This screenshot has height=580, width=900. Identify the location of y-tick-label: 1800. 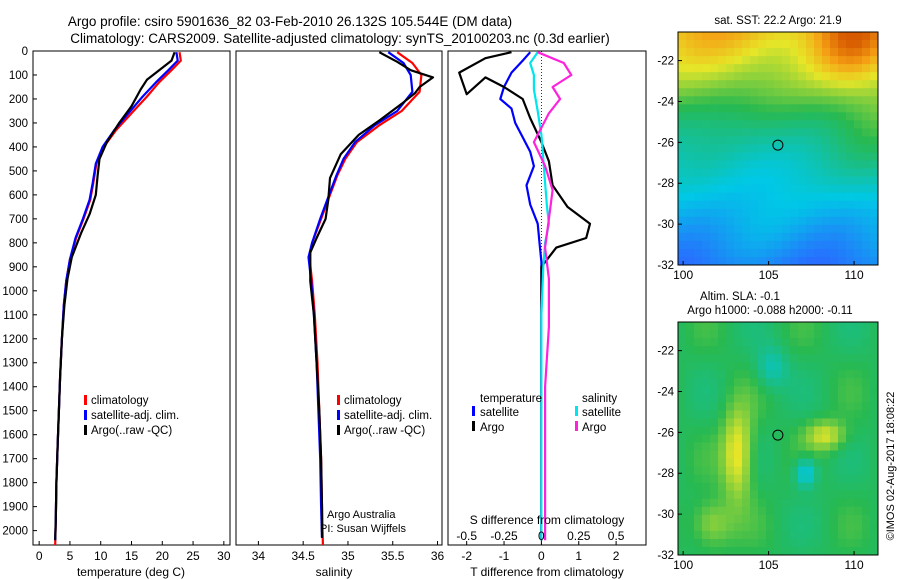
(15, 484).